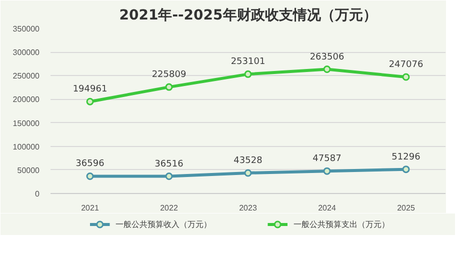  Describe the element at coordinates (327, 159) in the screenshot. I see `data-label: 47587` at that location.